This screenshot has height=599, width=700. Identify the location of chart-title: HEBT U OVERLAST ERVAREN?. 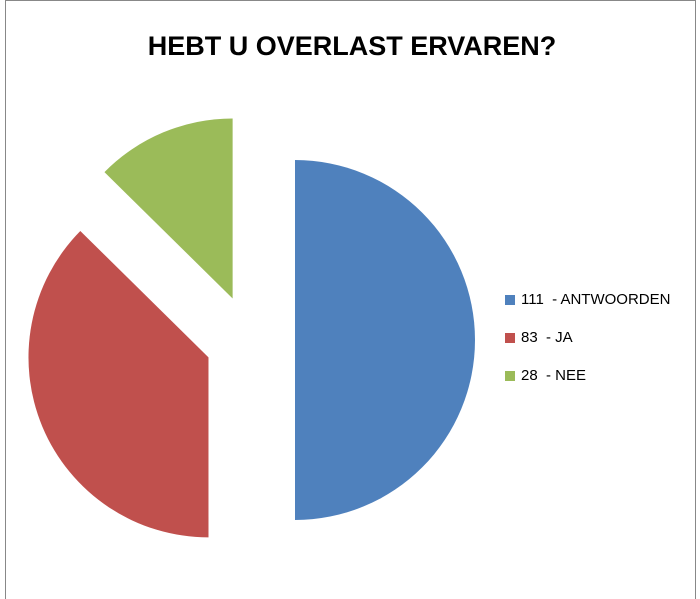
(352, 46).